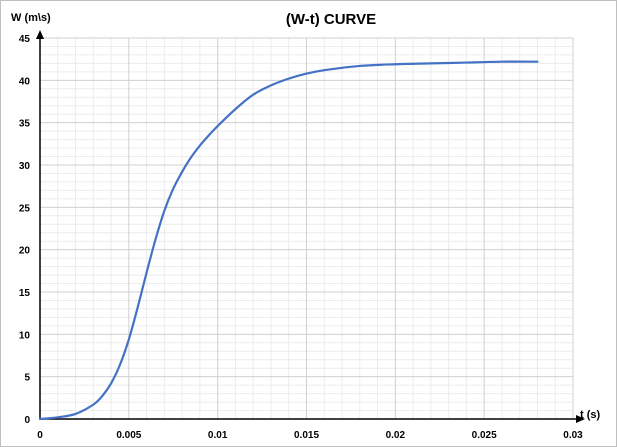 The width and height of the screenshot is (617, 447). I want to click on y-tick-label: 0, so click(27, 420).